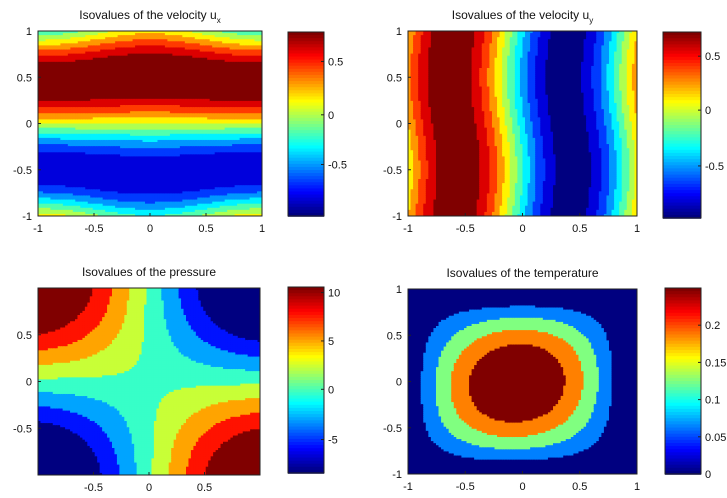 The height and width of the screenshot is (498, 727). Describe the element at coordinates (712, 326) in the screenshot. I see `colorbar-tick-label: 0.2` at that location.